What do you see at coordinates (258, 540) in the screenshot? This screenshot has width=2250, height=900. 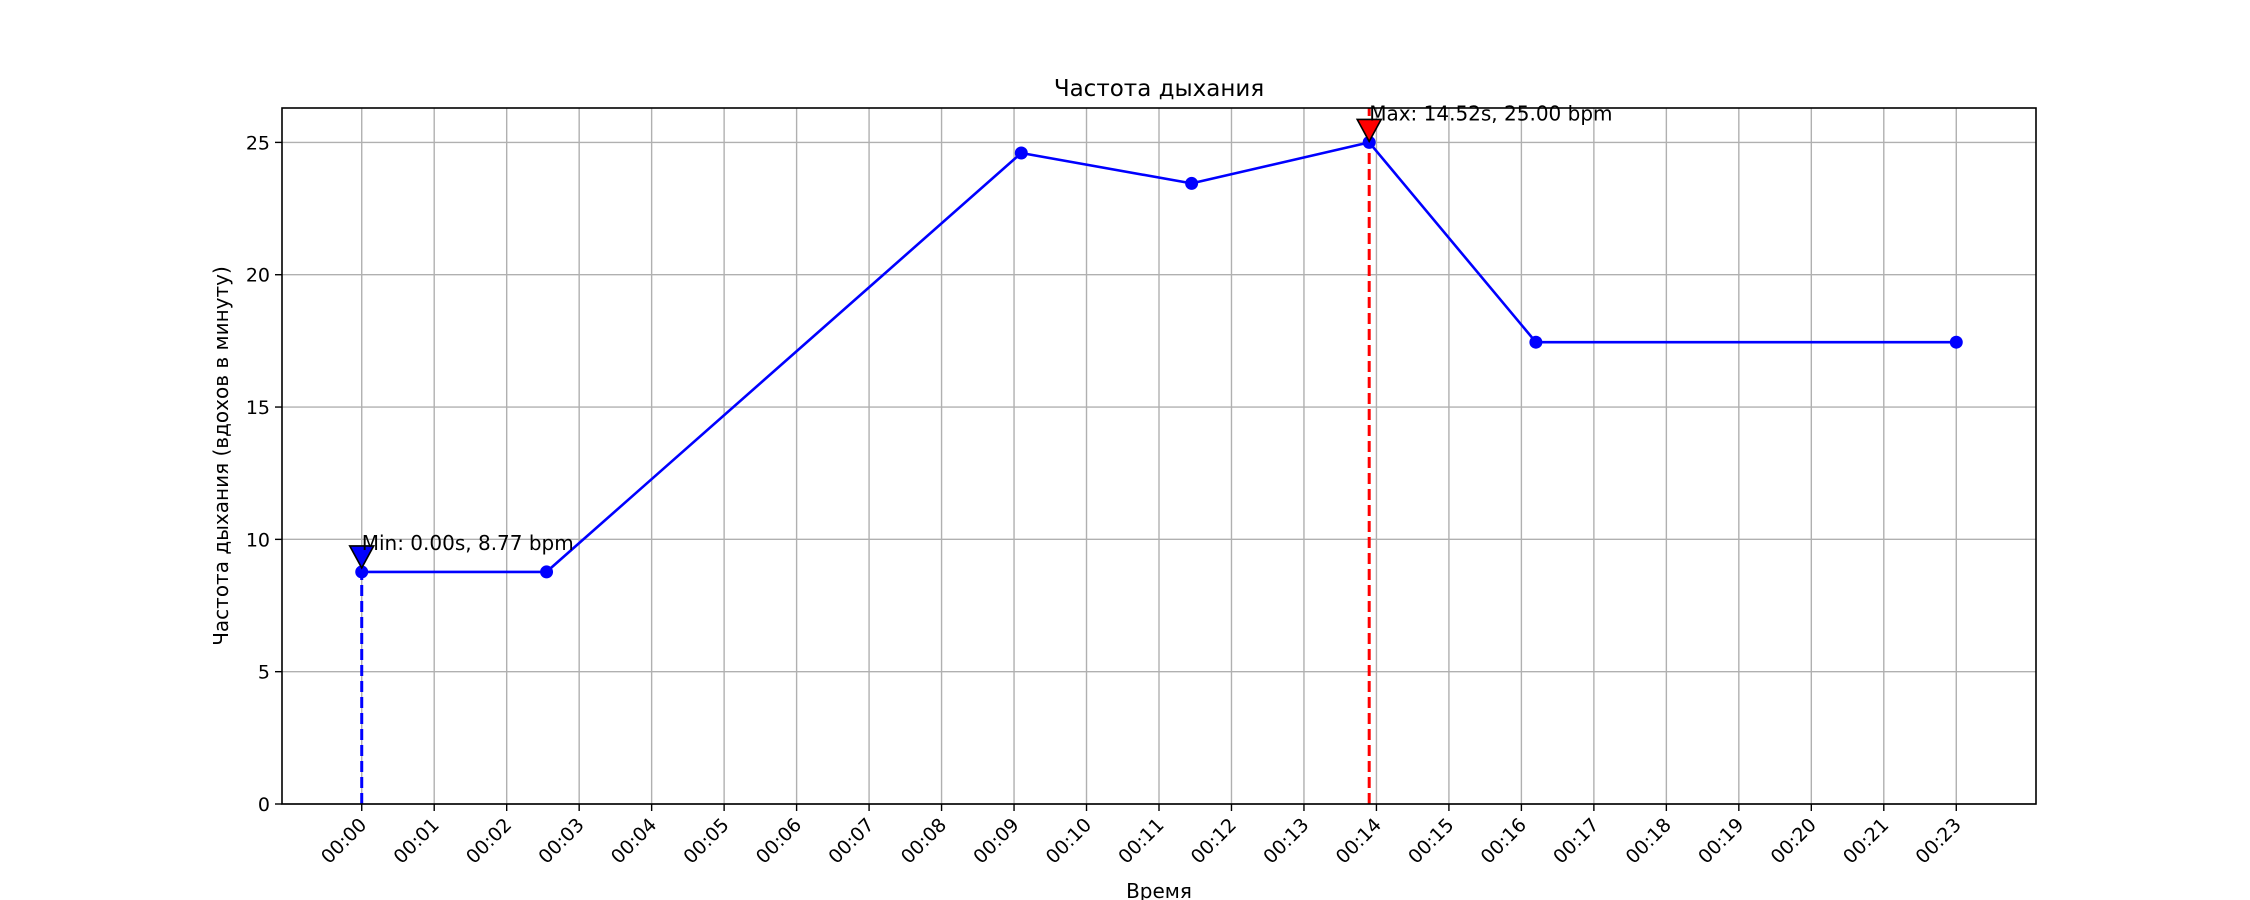 I see `y-tick-label: 10` at bounding box center [258, 540].